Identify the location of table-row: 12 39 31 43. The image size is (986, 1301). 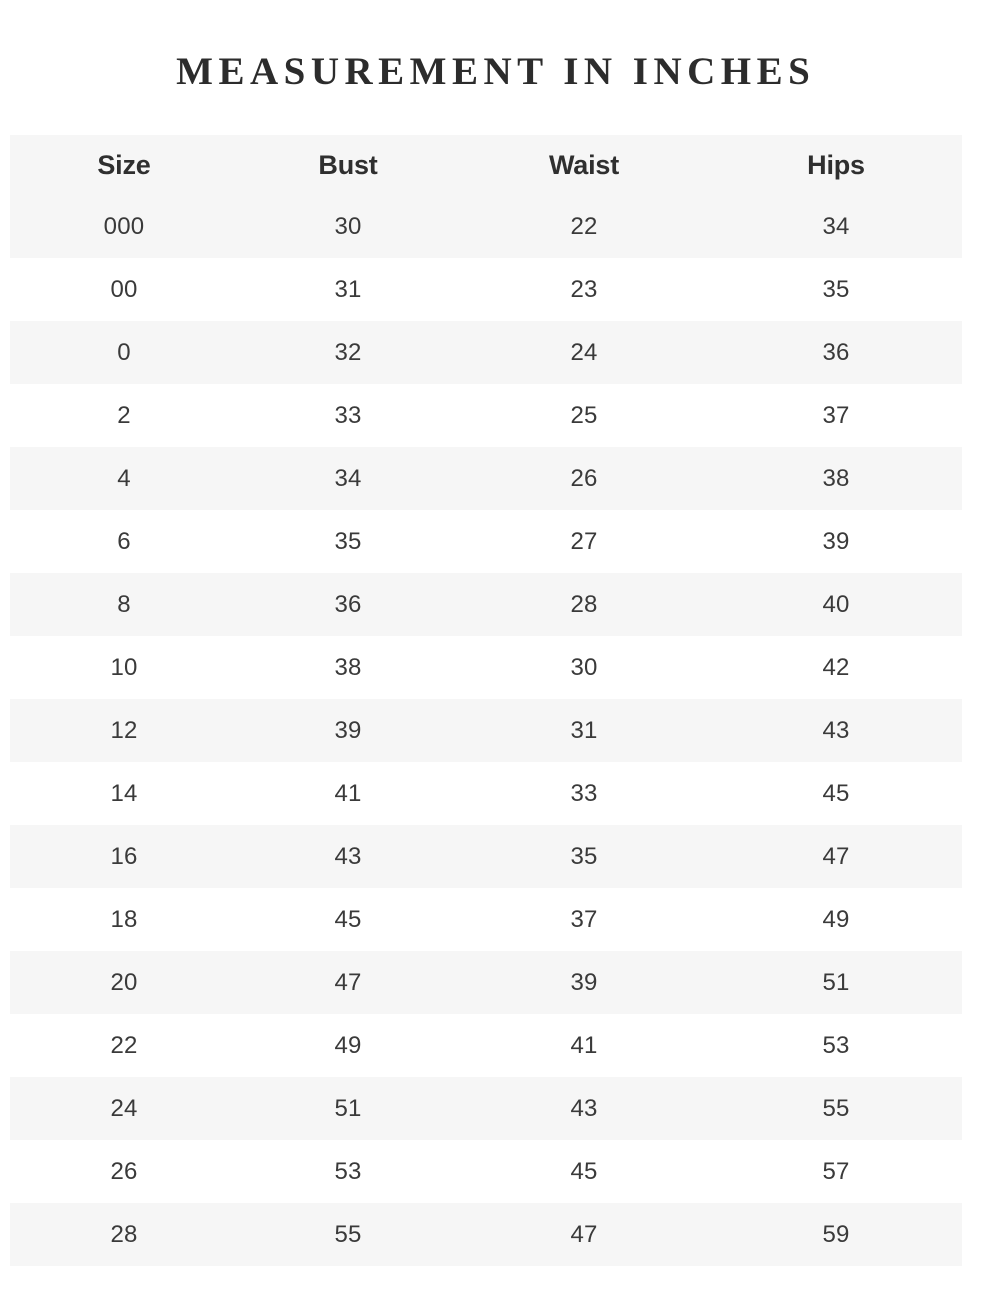
(486, 730).